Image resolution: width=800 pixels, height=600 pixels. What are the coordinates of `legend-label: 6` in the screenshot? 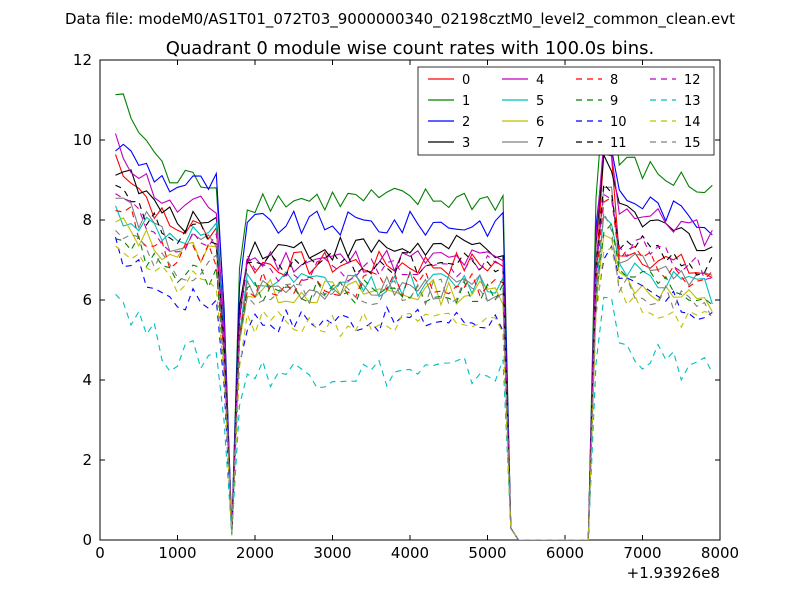 It's located at (540, 122).